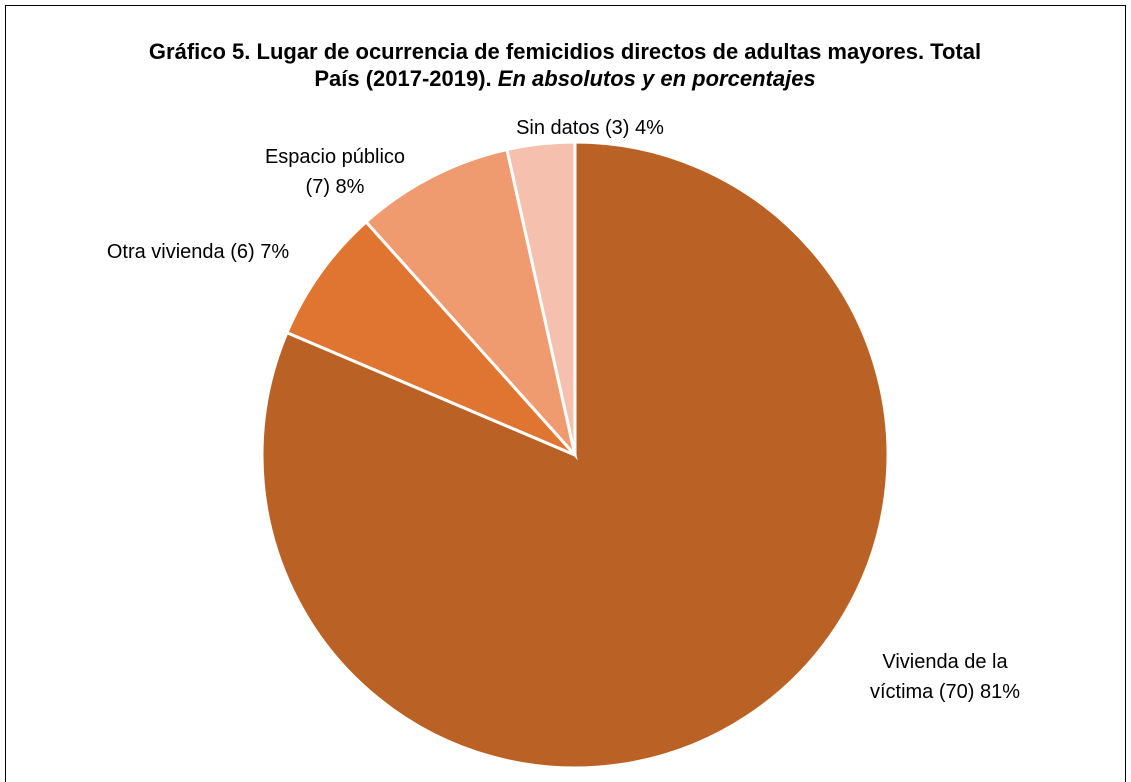 The width and height of the screenshot is (1131, 782). What do you see at coordinates (335, 172) in the screenshot?
I see `slice-label: Espacio público (7) 8%` at bounding box center [335, 172].